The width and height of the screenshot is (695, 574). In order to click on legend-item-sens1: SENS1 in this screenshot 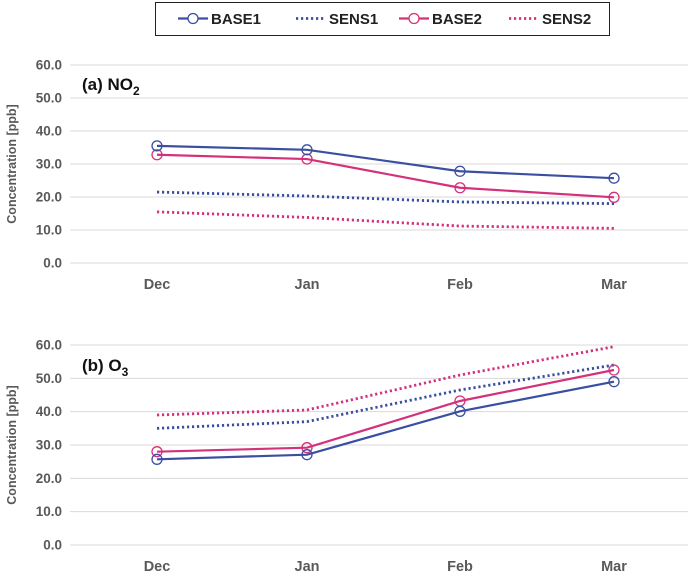, I will do `click(337, 19)`.